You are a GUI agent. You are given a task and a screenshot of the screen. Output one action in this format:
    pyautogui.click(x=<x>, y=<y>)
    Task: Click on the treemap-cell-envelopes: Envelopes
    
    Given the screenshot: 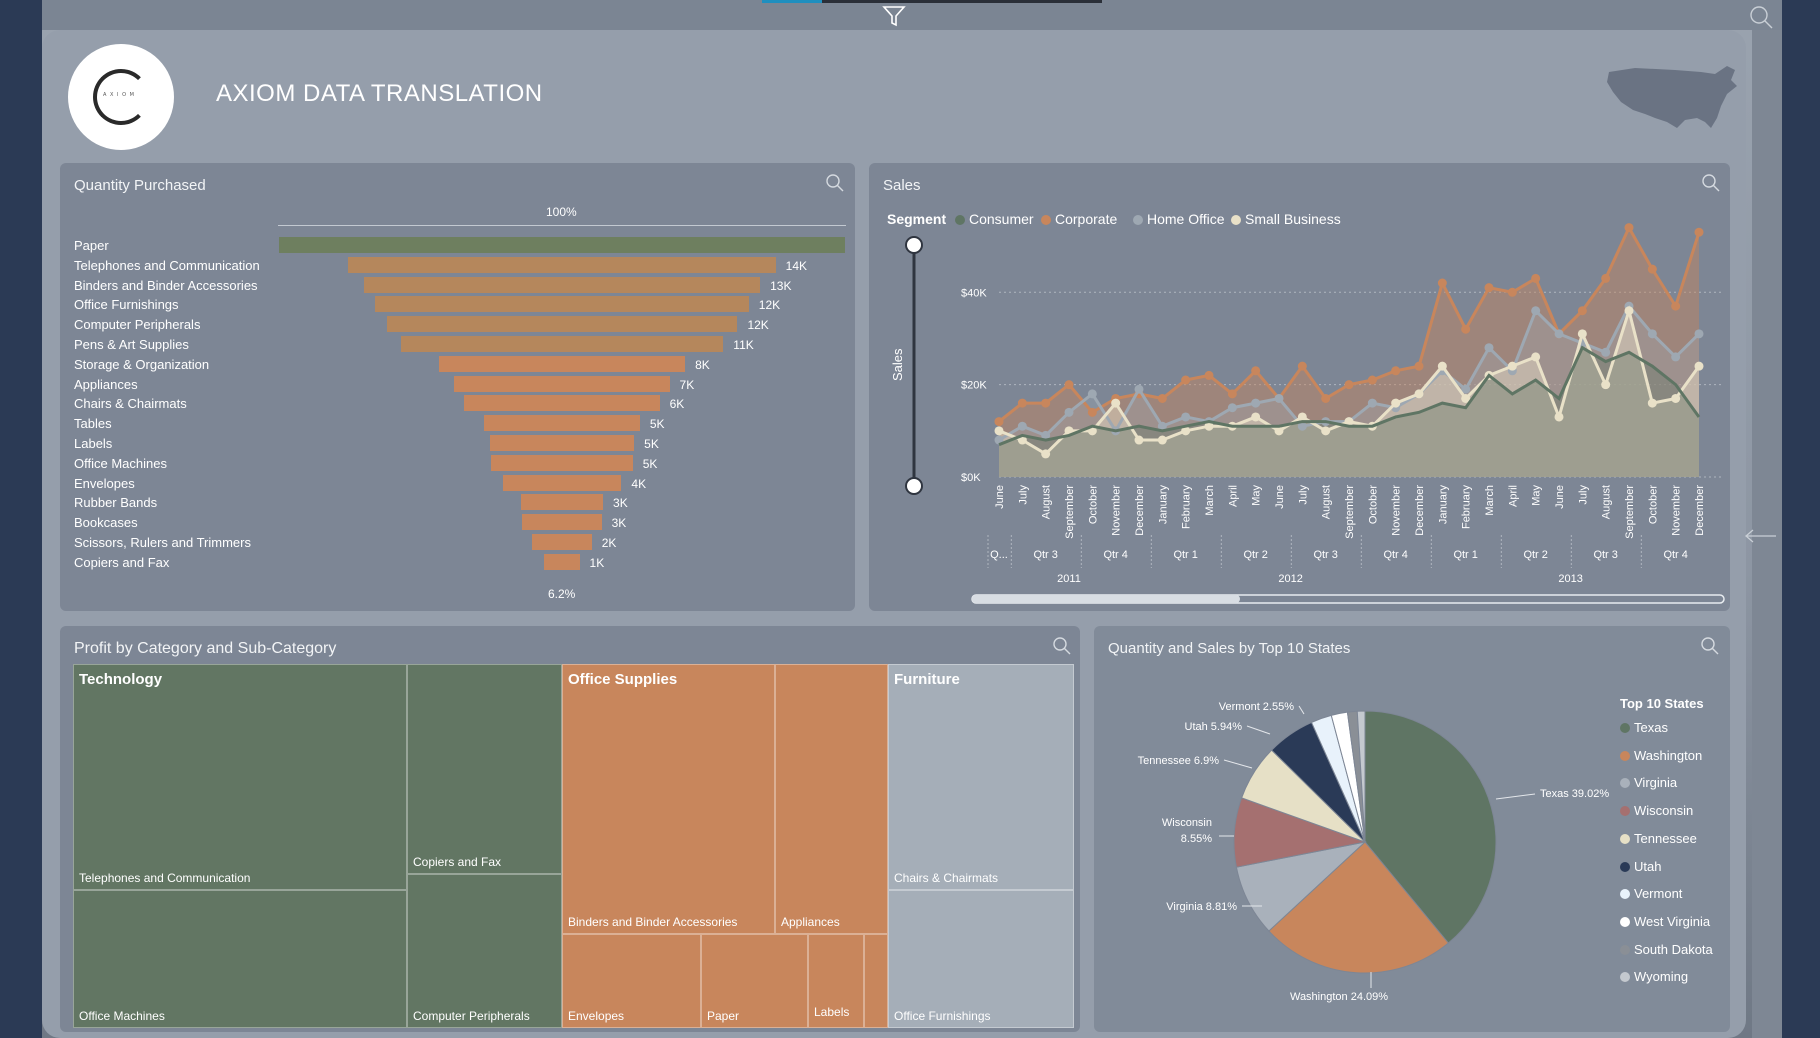 What is the action you would take?
    pyautogui.click(x=631, y=981)
    